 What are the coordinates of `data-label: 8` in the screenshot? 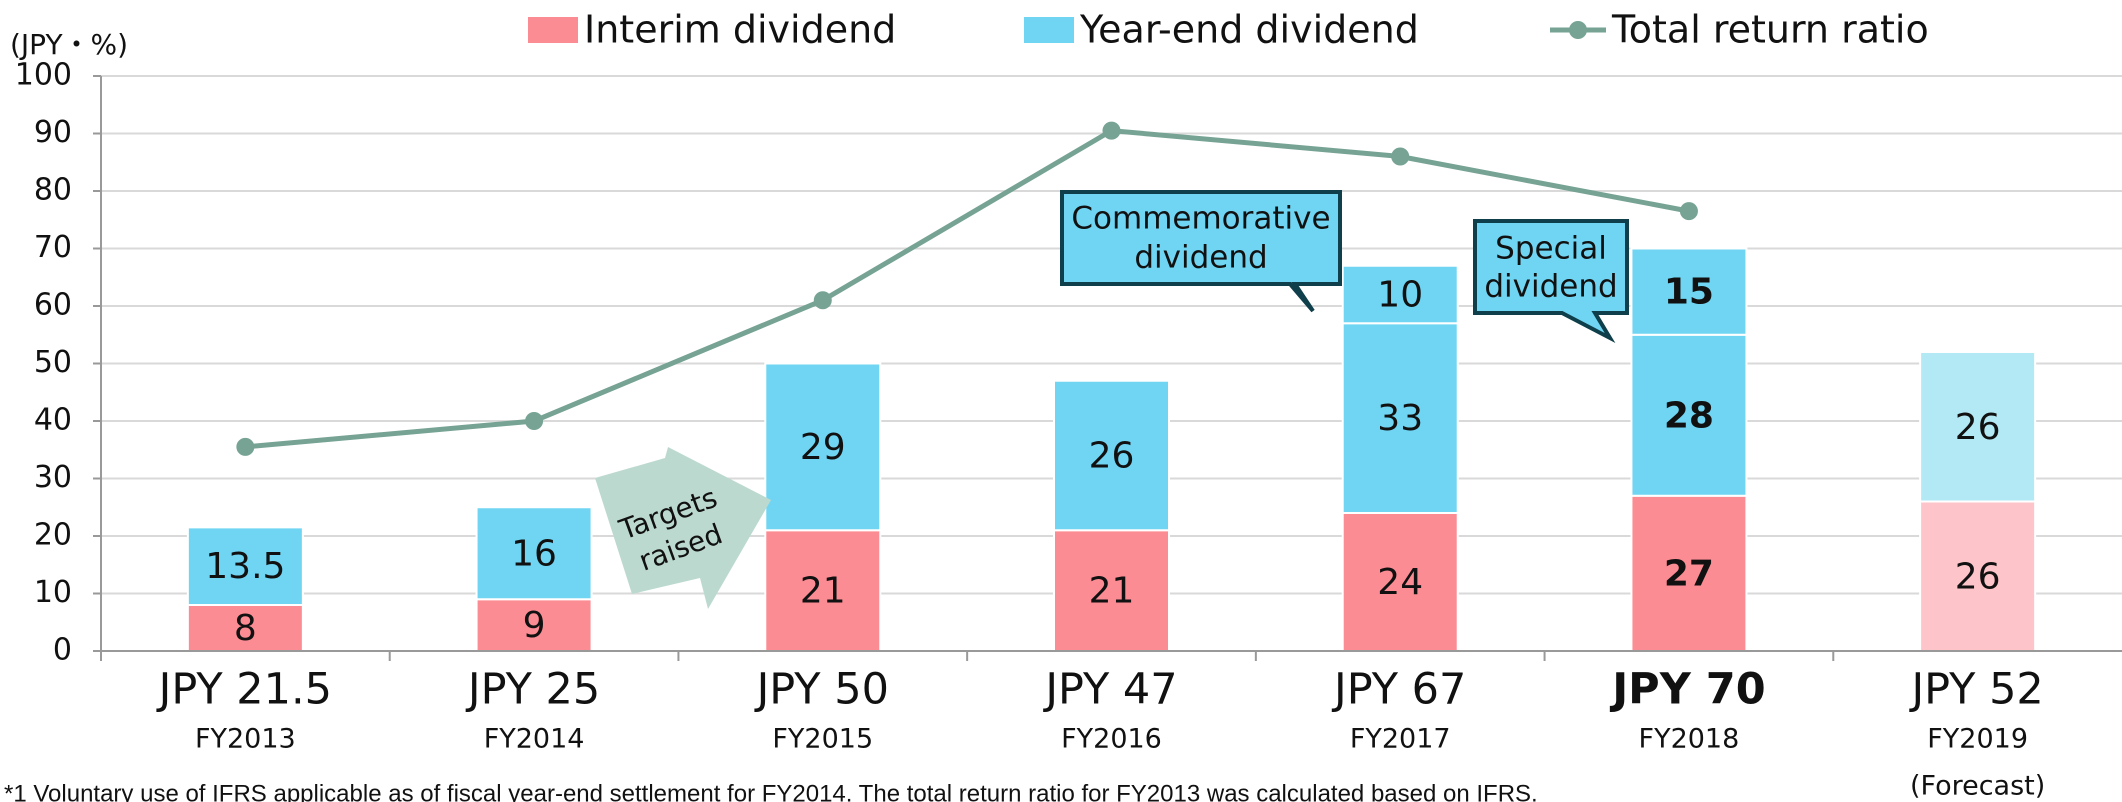 It's located at (245, 628).